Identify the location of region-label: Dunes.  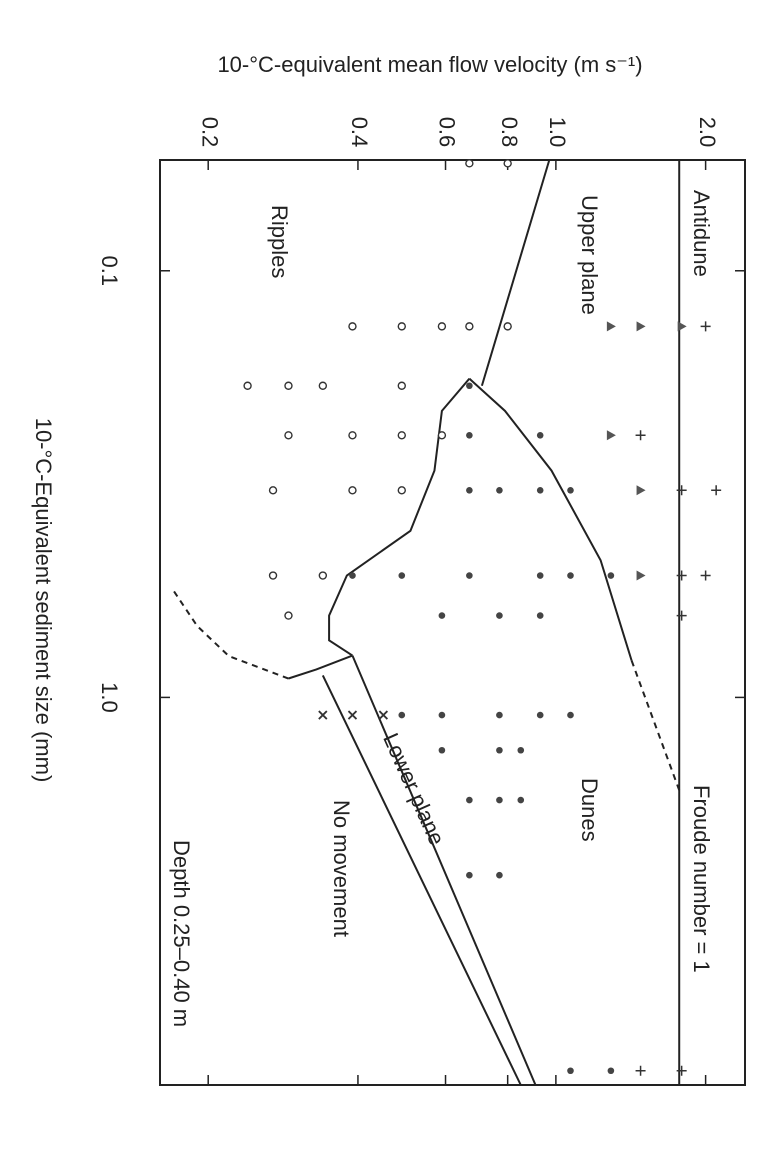
(589, 810).